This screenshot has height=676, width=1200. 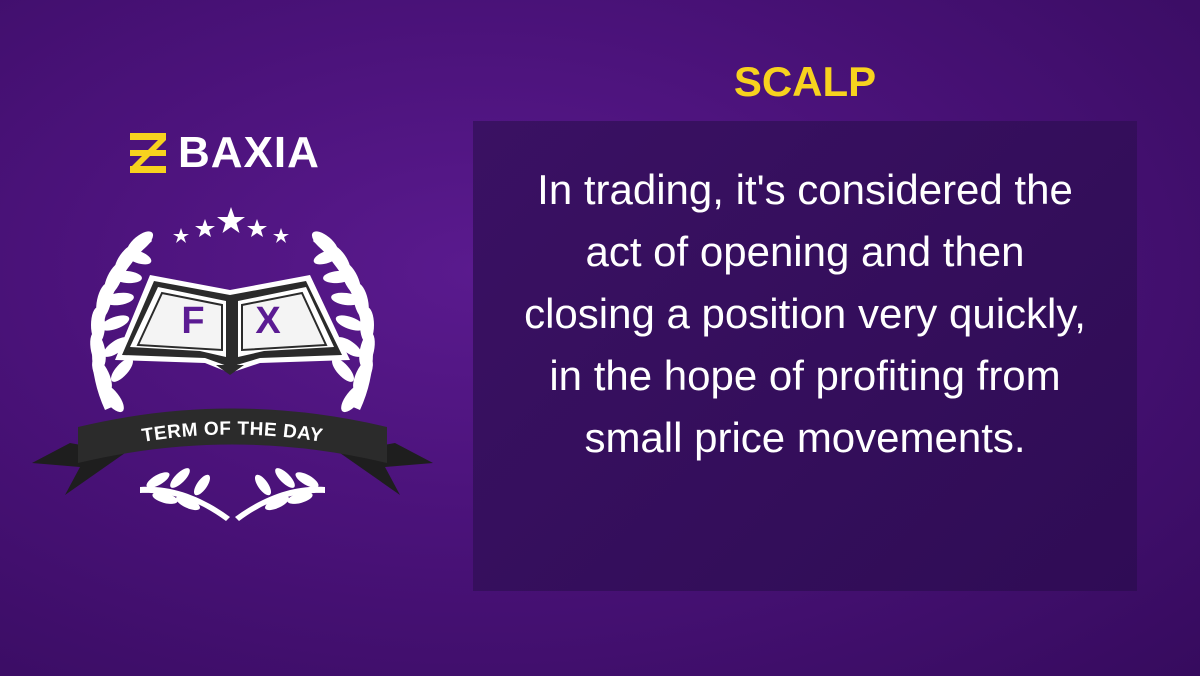 I want to click on stars-icon, so click(x=231, y=225).